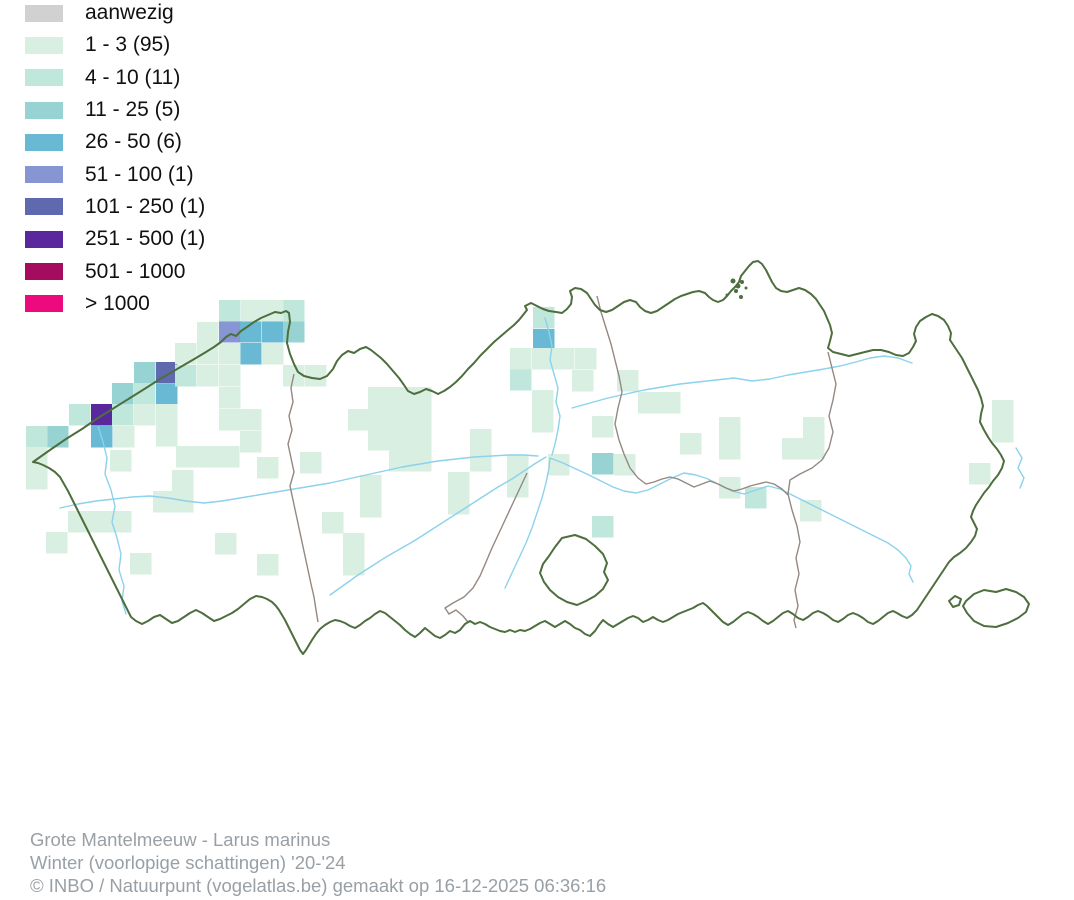 This screenshot has height=900, width=1074. What do you see at coordinates (574, 570) in the screenshot?
I see `brussels-enclave-border` at bounding box center [574, 570].